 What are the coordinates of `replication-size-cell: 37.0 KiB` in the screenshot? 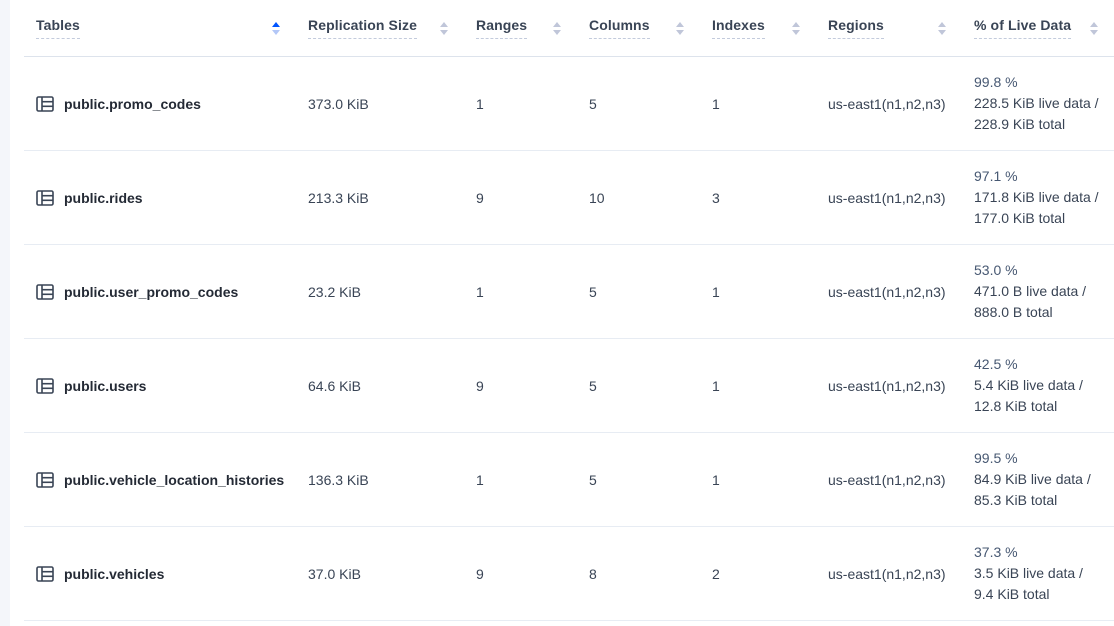 It's located at (334, 573).